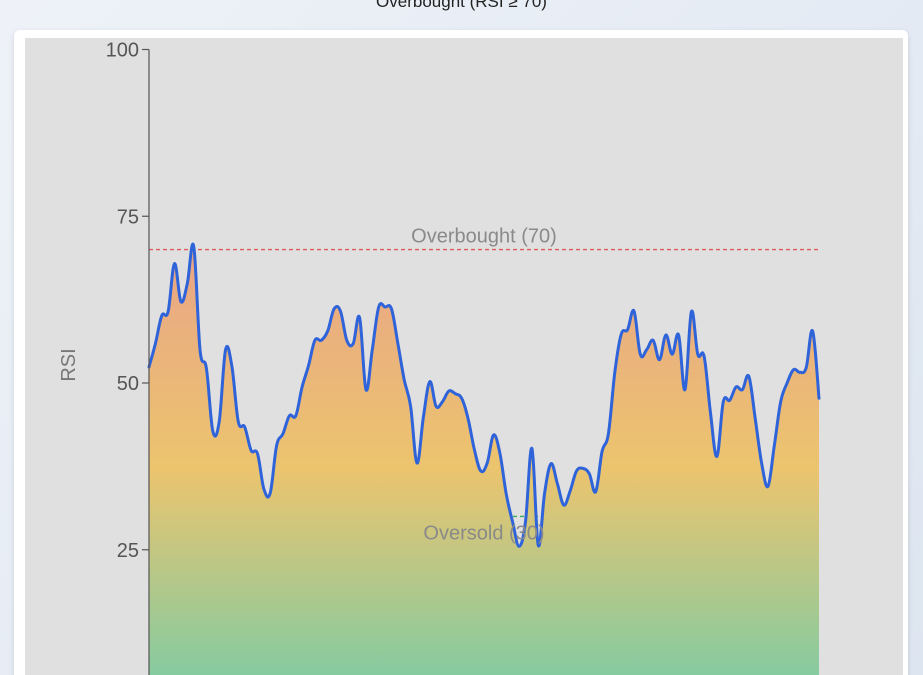  I want to click on y-tick-label-25: 25, so click(128, 551).